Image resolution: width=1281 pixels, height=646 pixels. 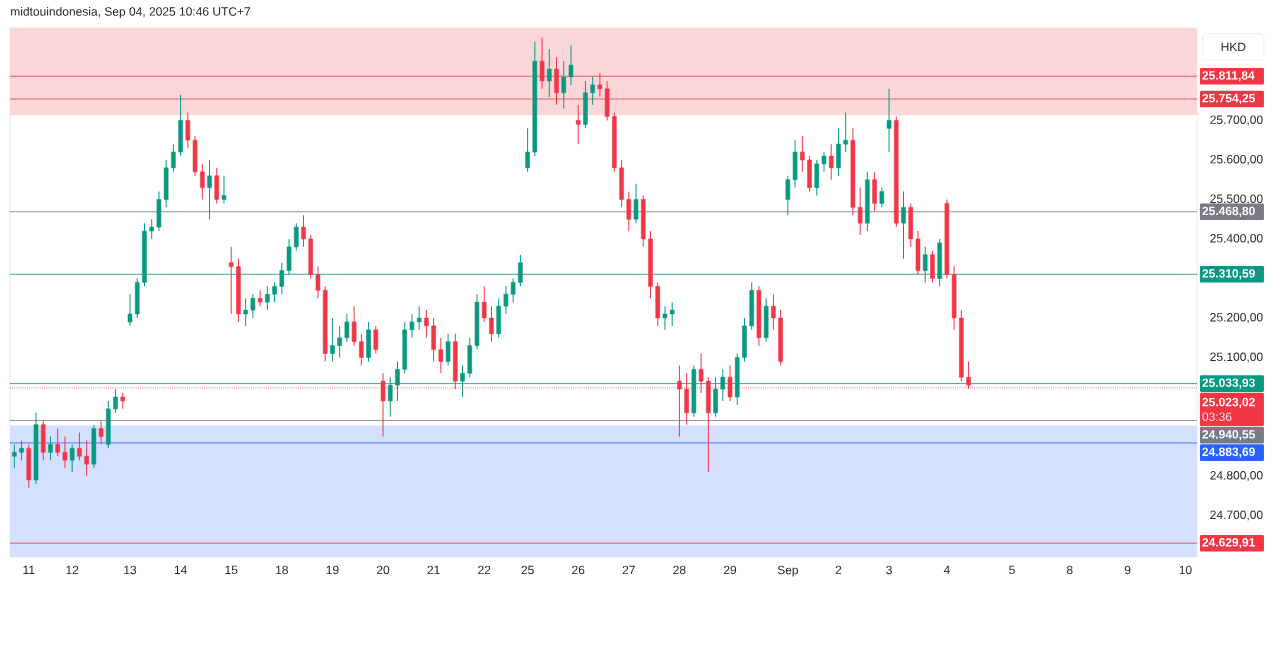 What do you see at coordinates (1012, 570) in the screenshot?
I see `x-tick-label: 5` at bounding box center [1012, 570].